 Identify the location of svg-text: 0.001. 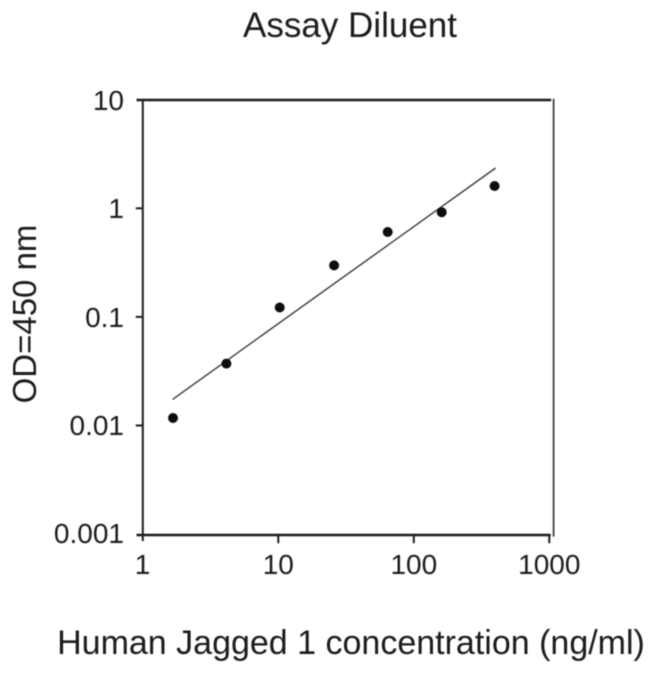
(89, 533).